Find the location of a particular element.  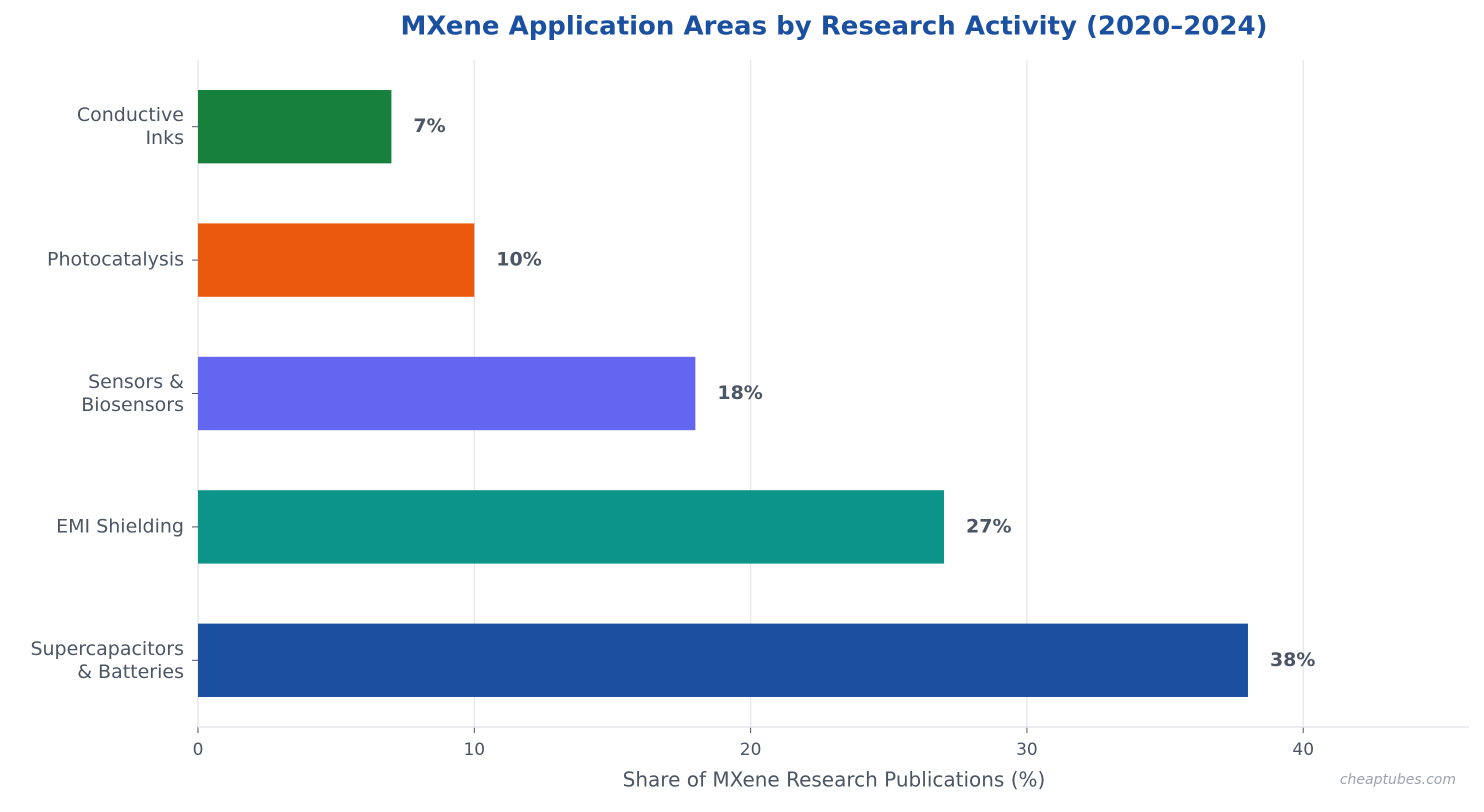

y-tick-label: Photocatalysis is located at coordinates (115, 260).